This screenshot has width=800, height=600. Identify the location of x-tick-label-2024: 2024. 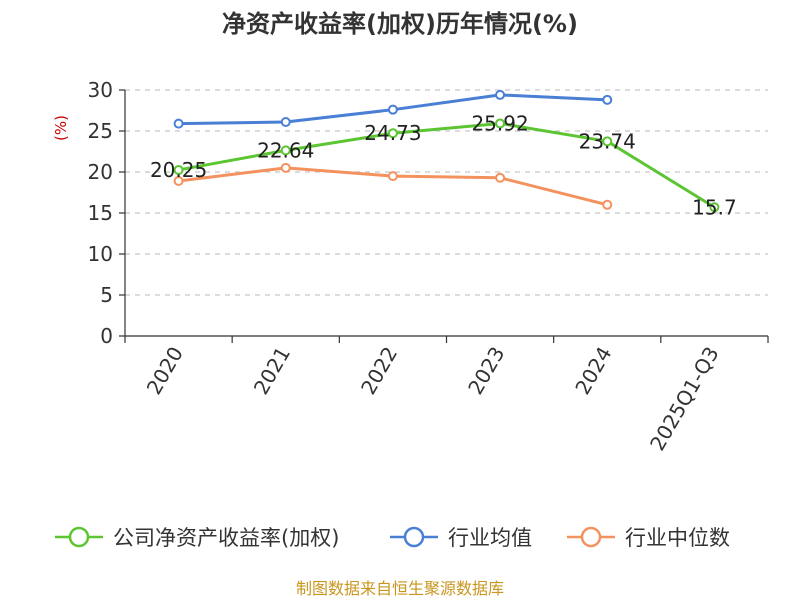
(593, 371).